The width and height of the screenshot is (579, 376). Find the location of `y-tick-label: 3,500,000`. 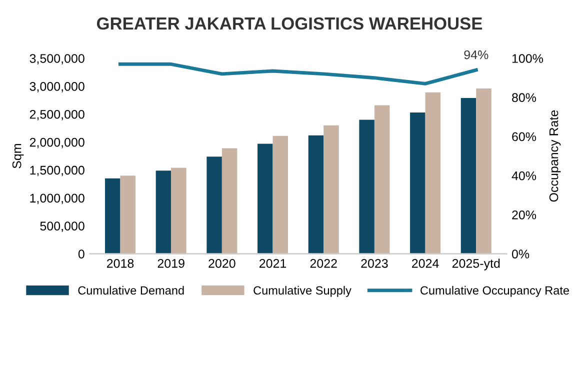

y-tick-label: 3,500,000 is located at coordinates (57, 59).